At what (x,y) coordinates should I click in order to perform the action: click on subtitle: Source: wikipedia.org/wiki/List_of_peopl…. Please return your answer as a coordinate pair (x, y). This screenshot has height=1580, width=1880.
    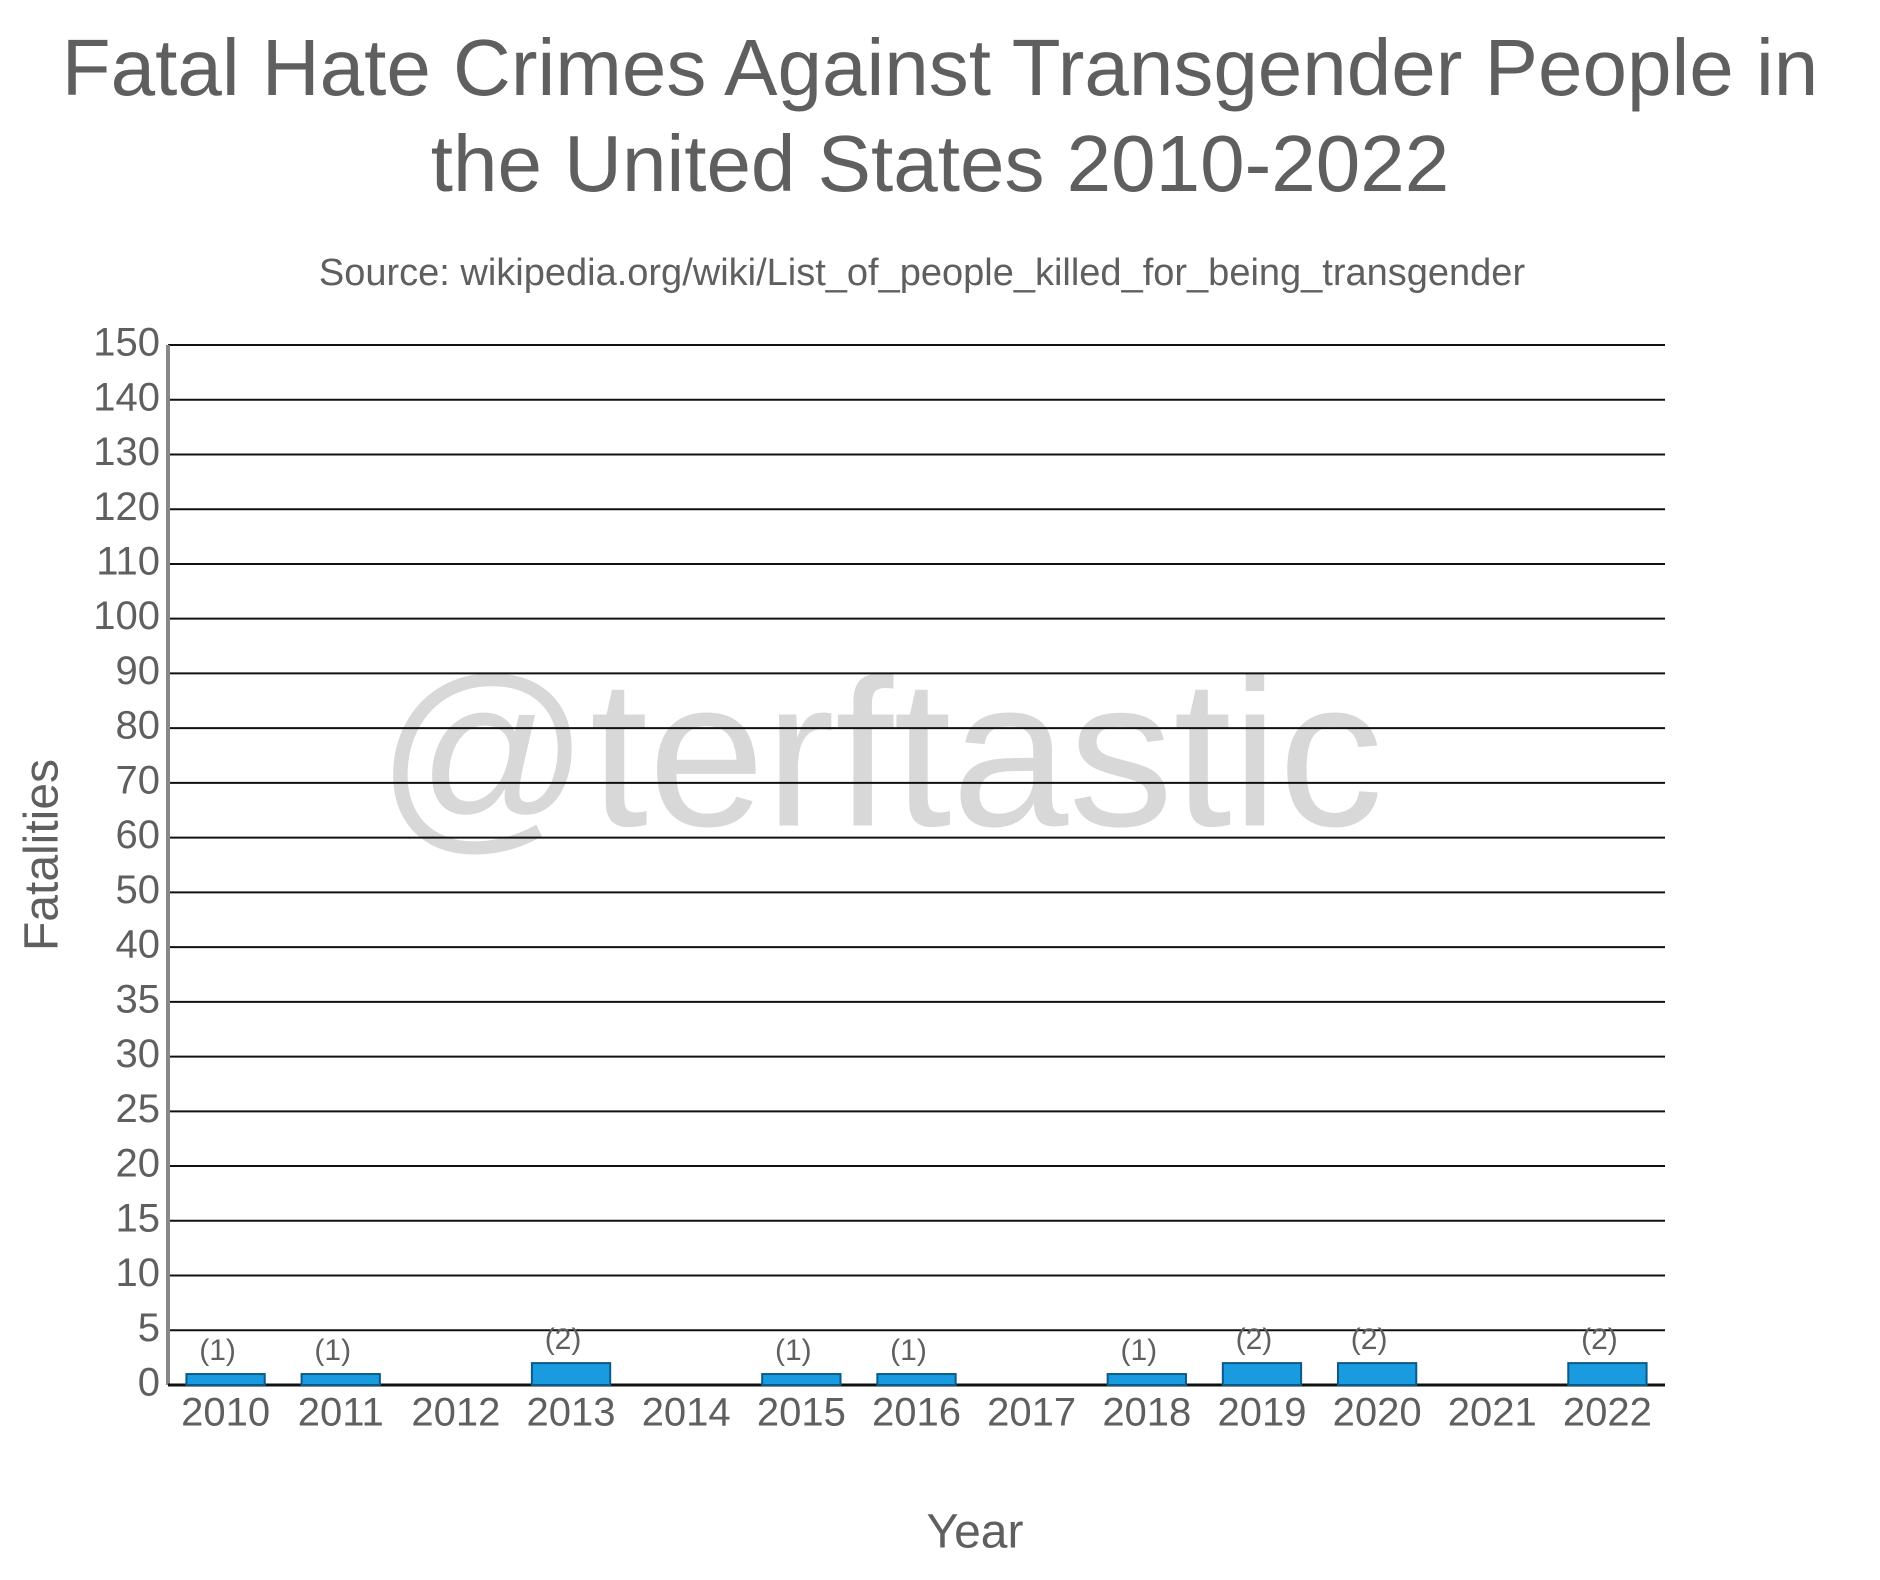
    Looking at the image, I should click on (922, 273).